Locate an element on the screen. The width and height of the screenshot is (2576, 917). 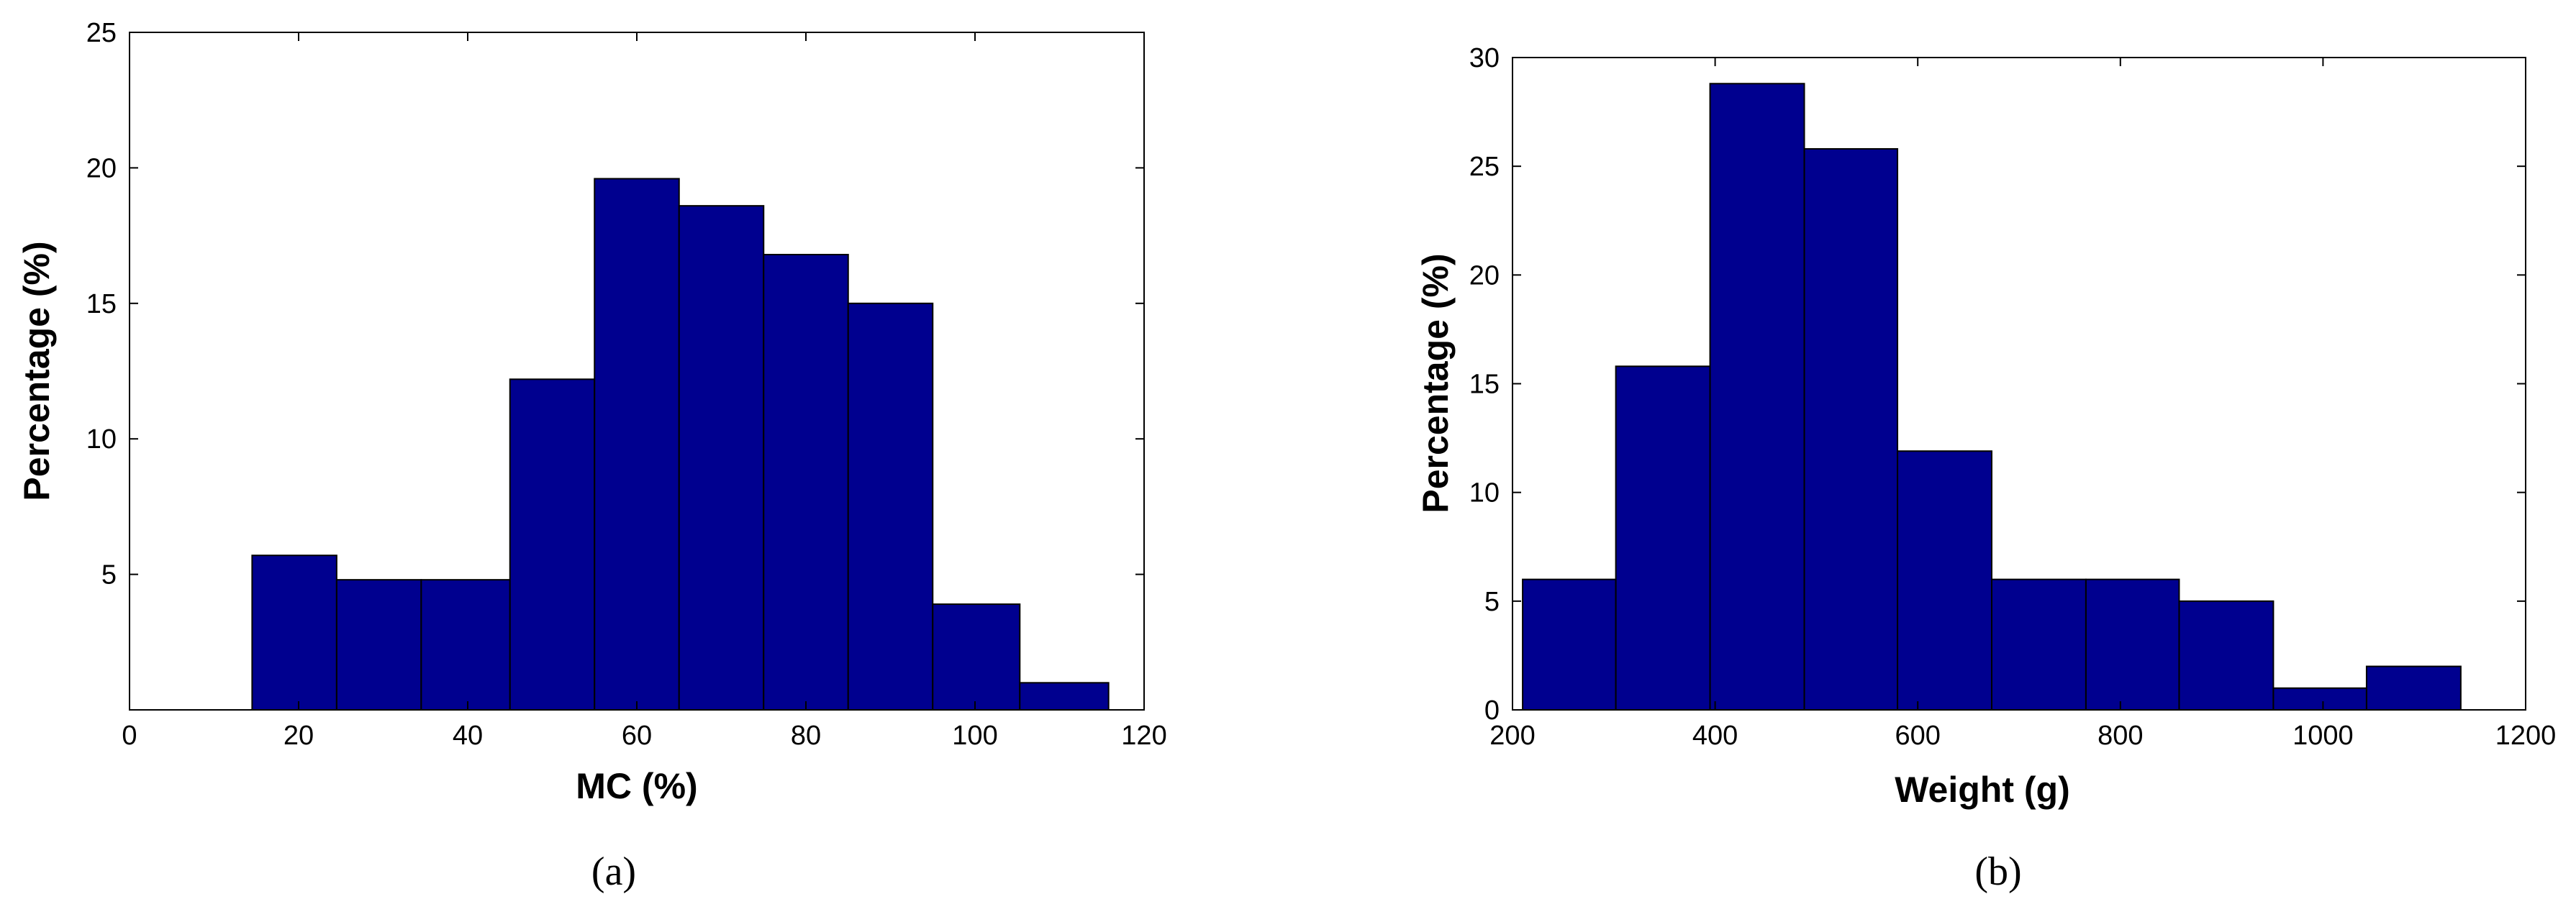
x-axis-label: Weight (g) is located at coordinates (1982, 790).